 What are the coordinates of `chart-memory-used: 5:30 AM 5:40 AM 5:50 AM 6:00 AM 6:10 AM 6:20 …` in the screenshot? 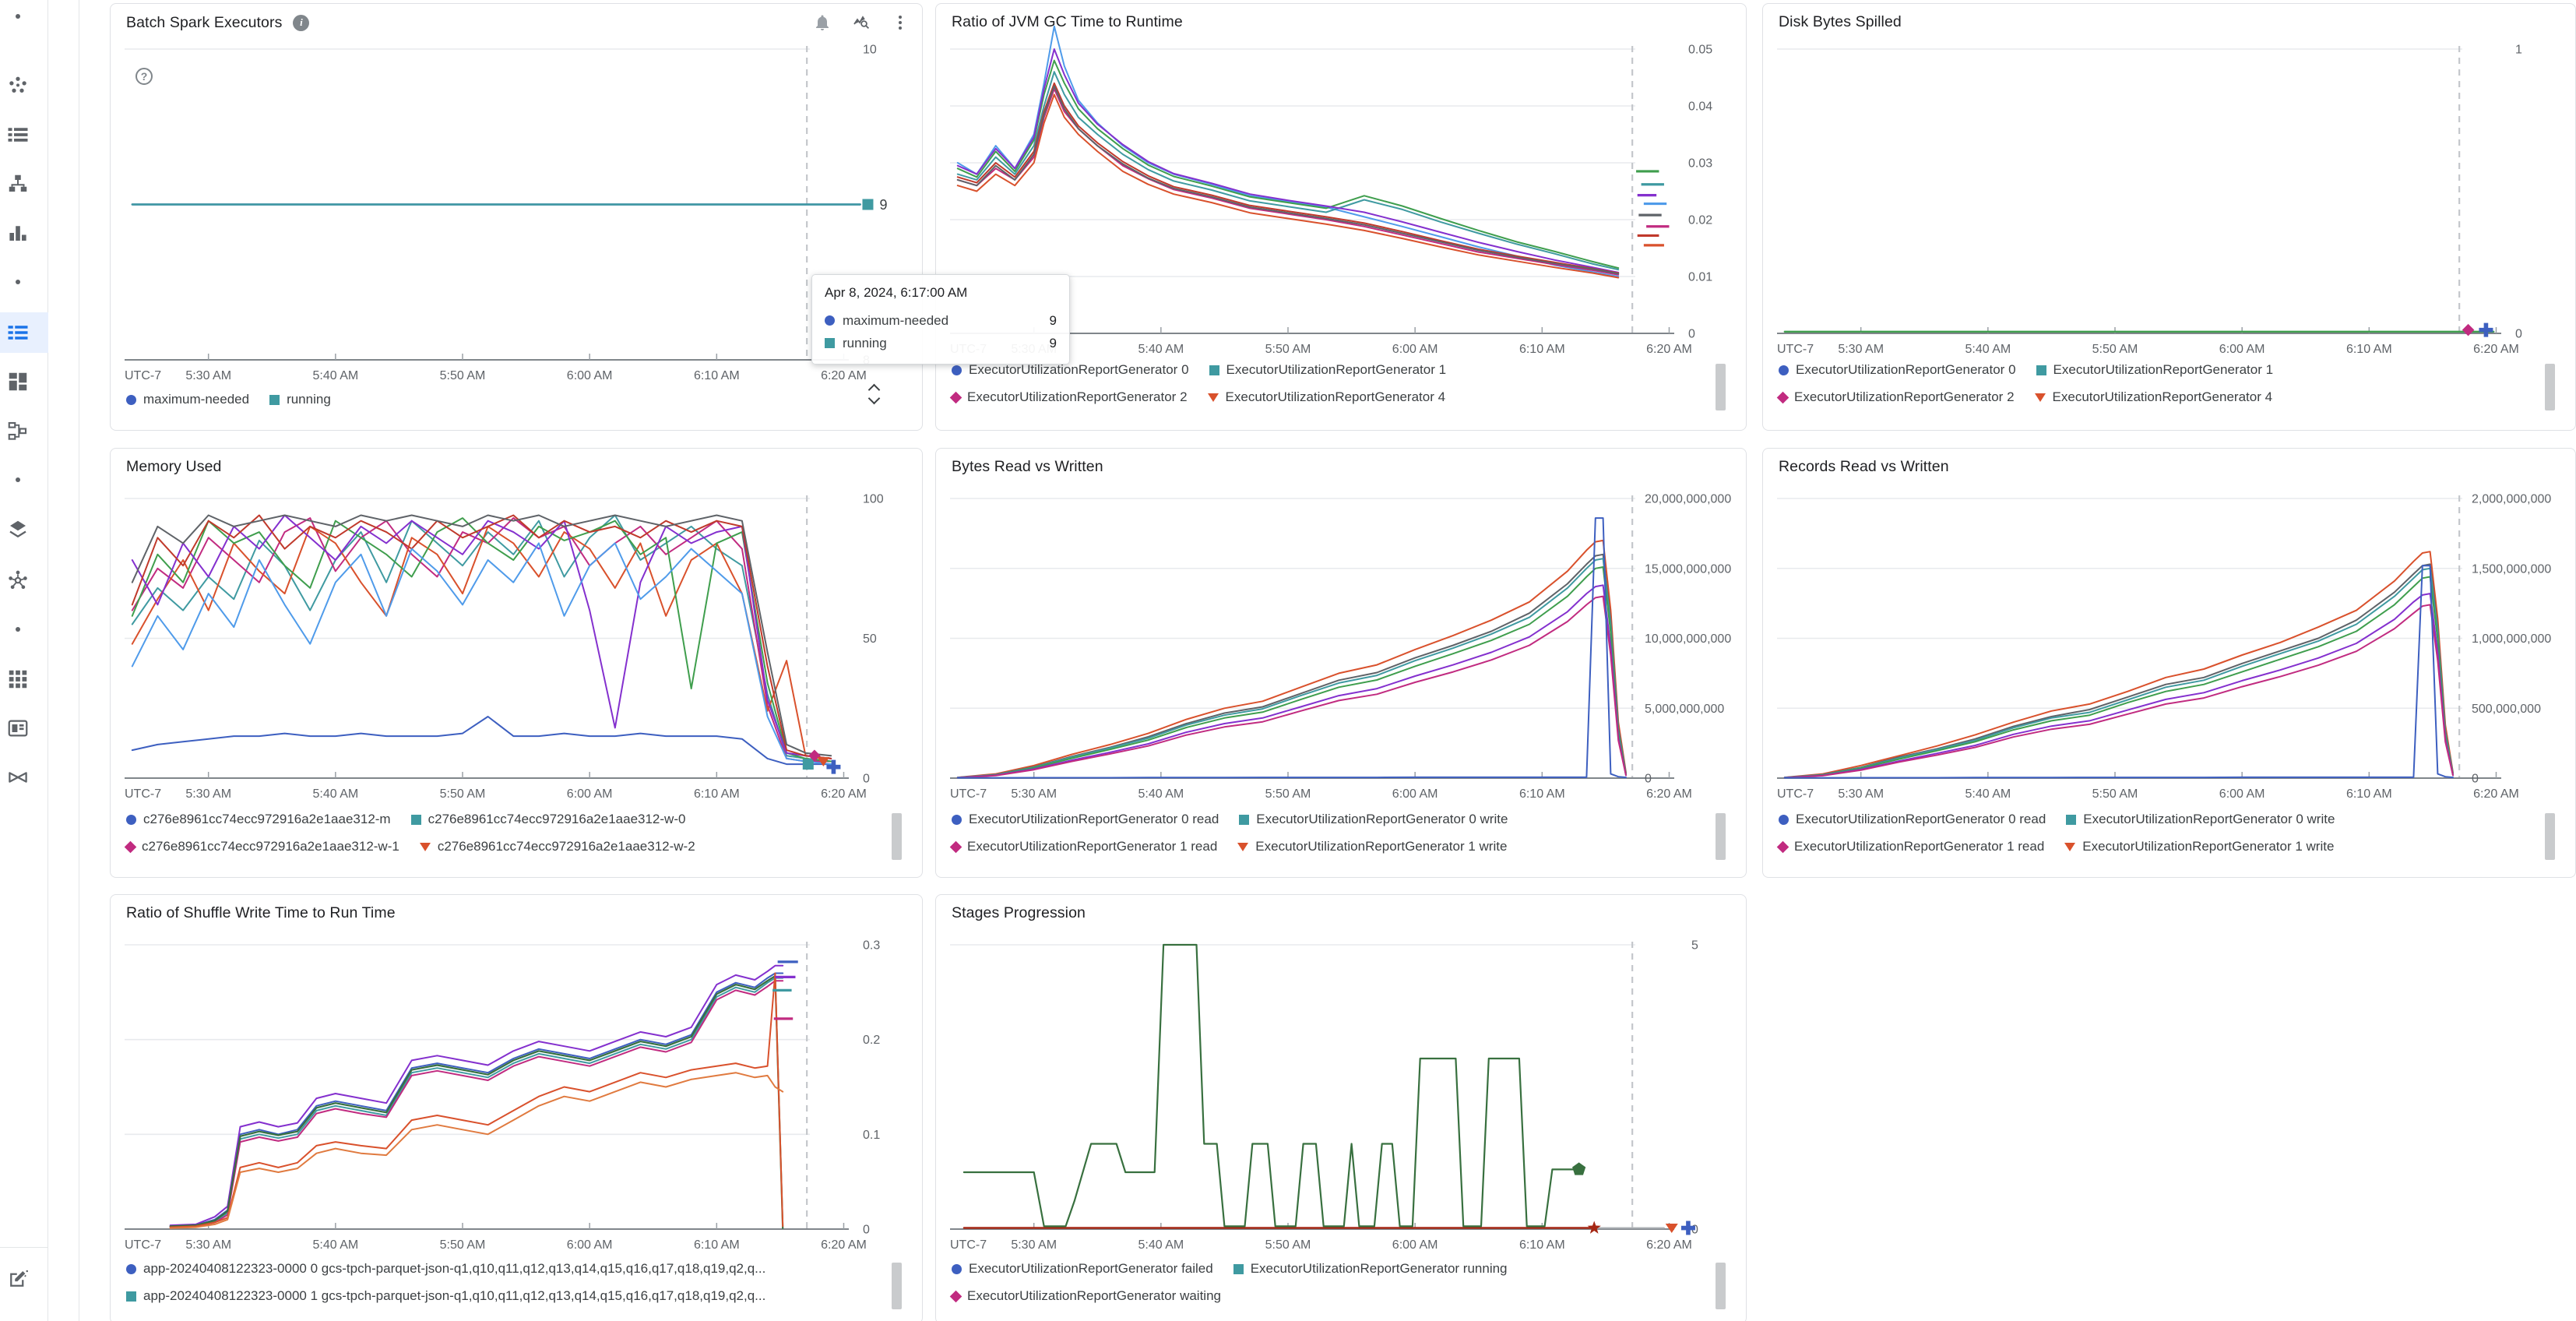 It's located at (537, 651).